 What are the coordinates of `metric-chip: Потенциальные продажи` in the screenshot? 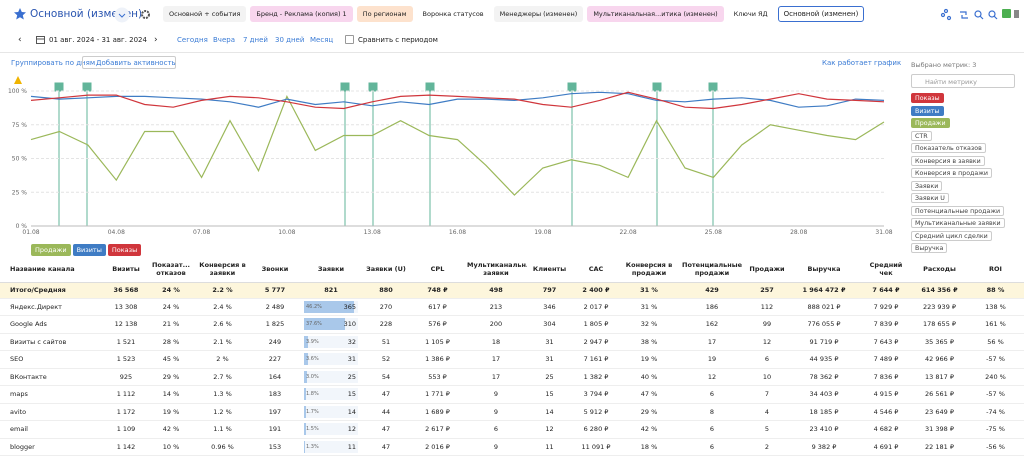 It's located at (957, 211).